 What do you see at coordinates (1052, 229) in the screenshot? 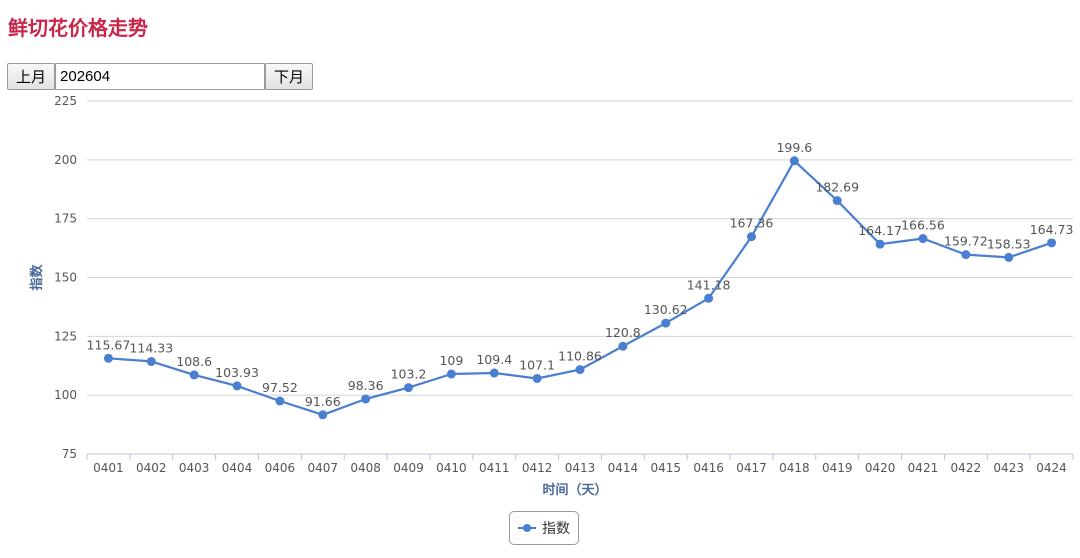
I see `data-label: 164.73` at bounding box center [1052, 229].